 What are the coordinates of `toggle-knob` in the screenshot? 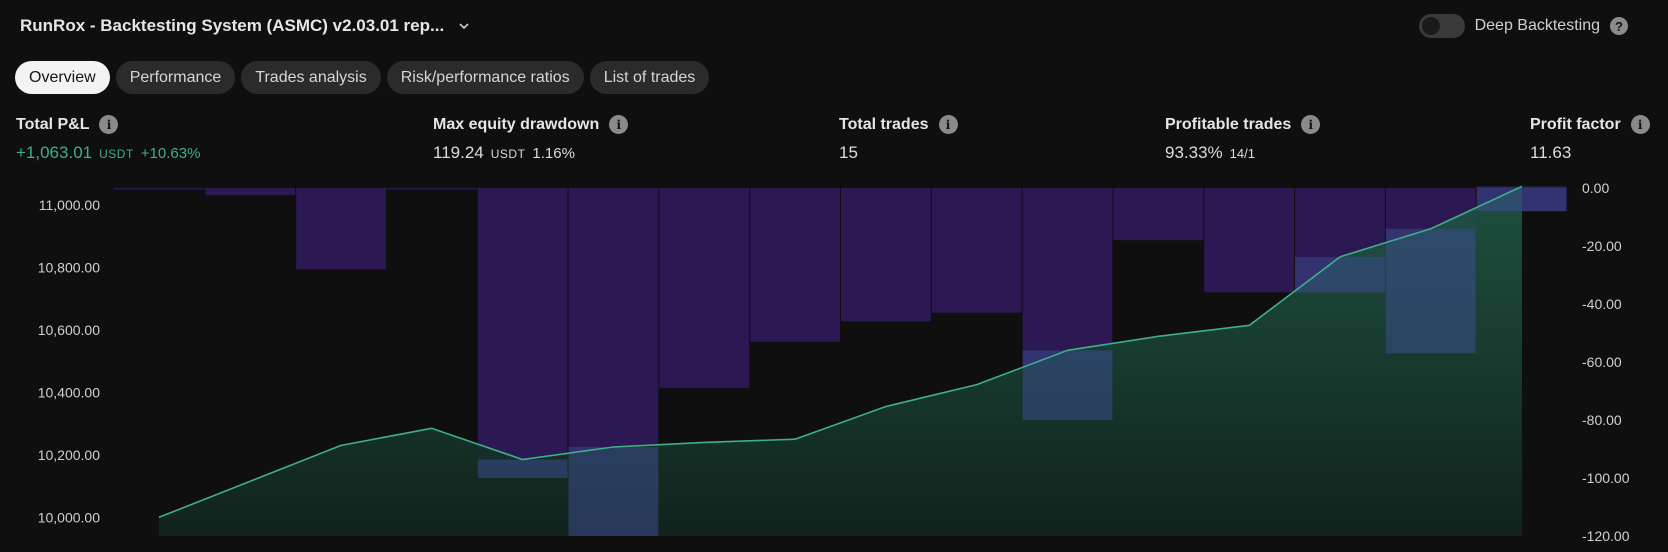 It's located at (1430, 26).